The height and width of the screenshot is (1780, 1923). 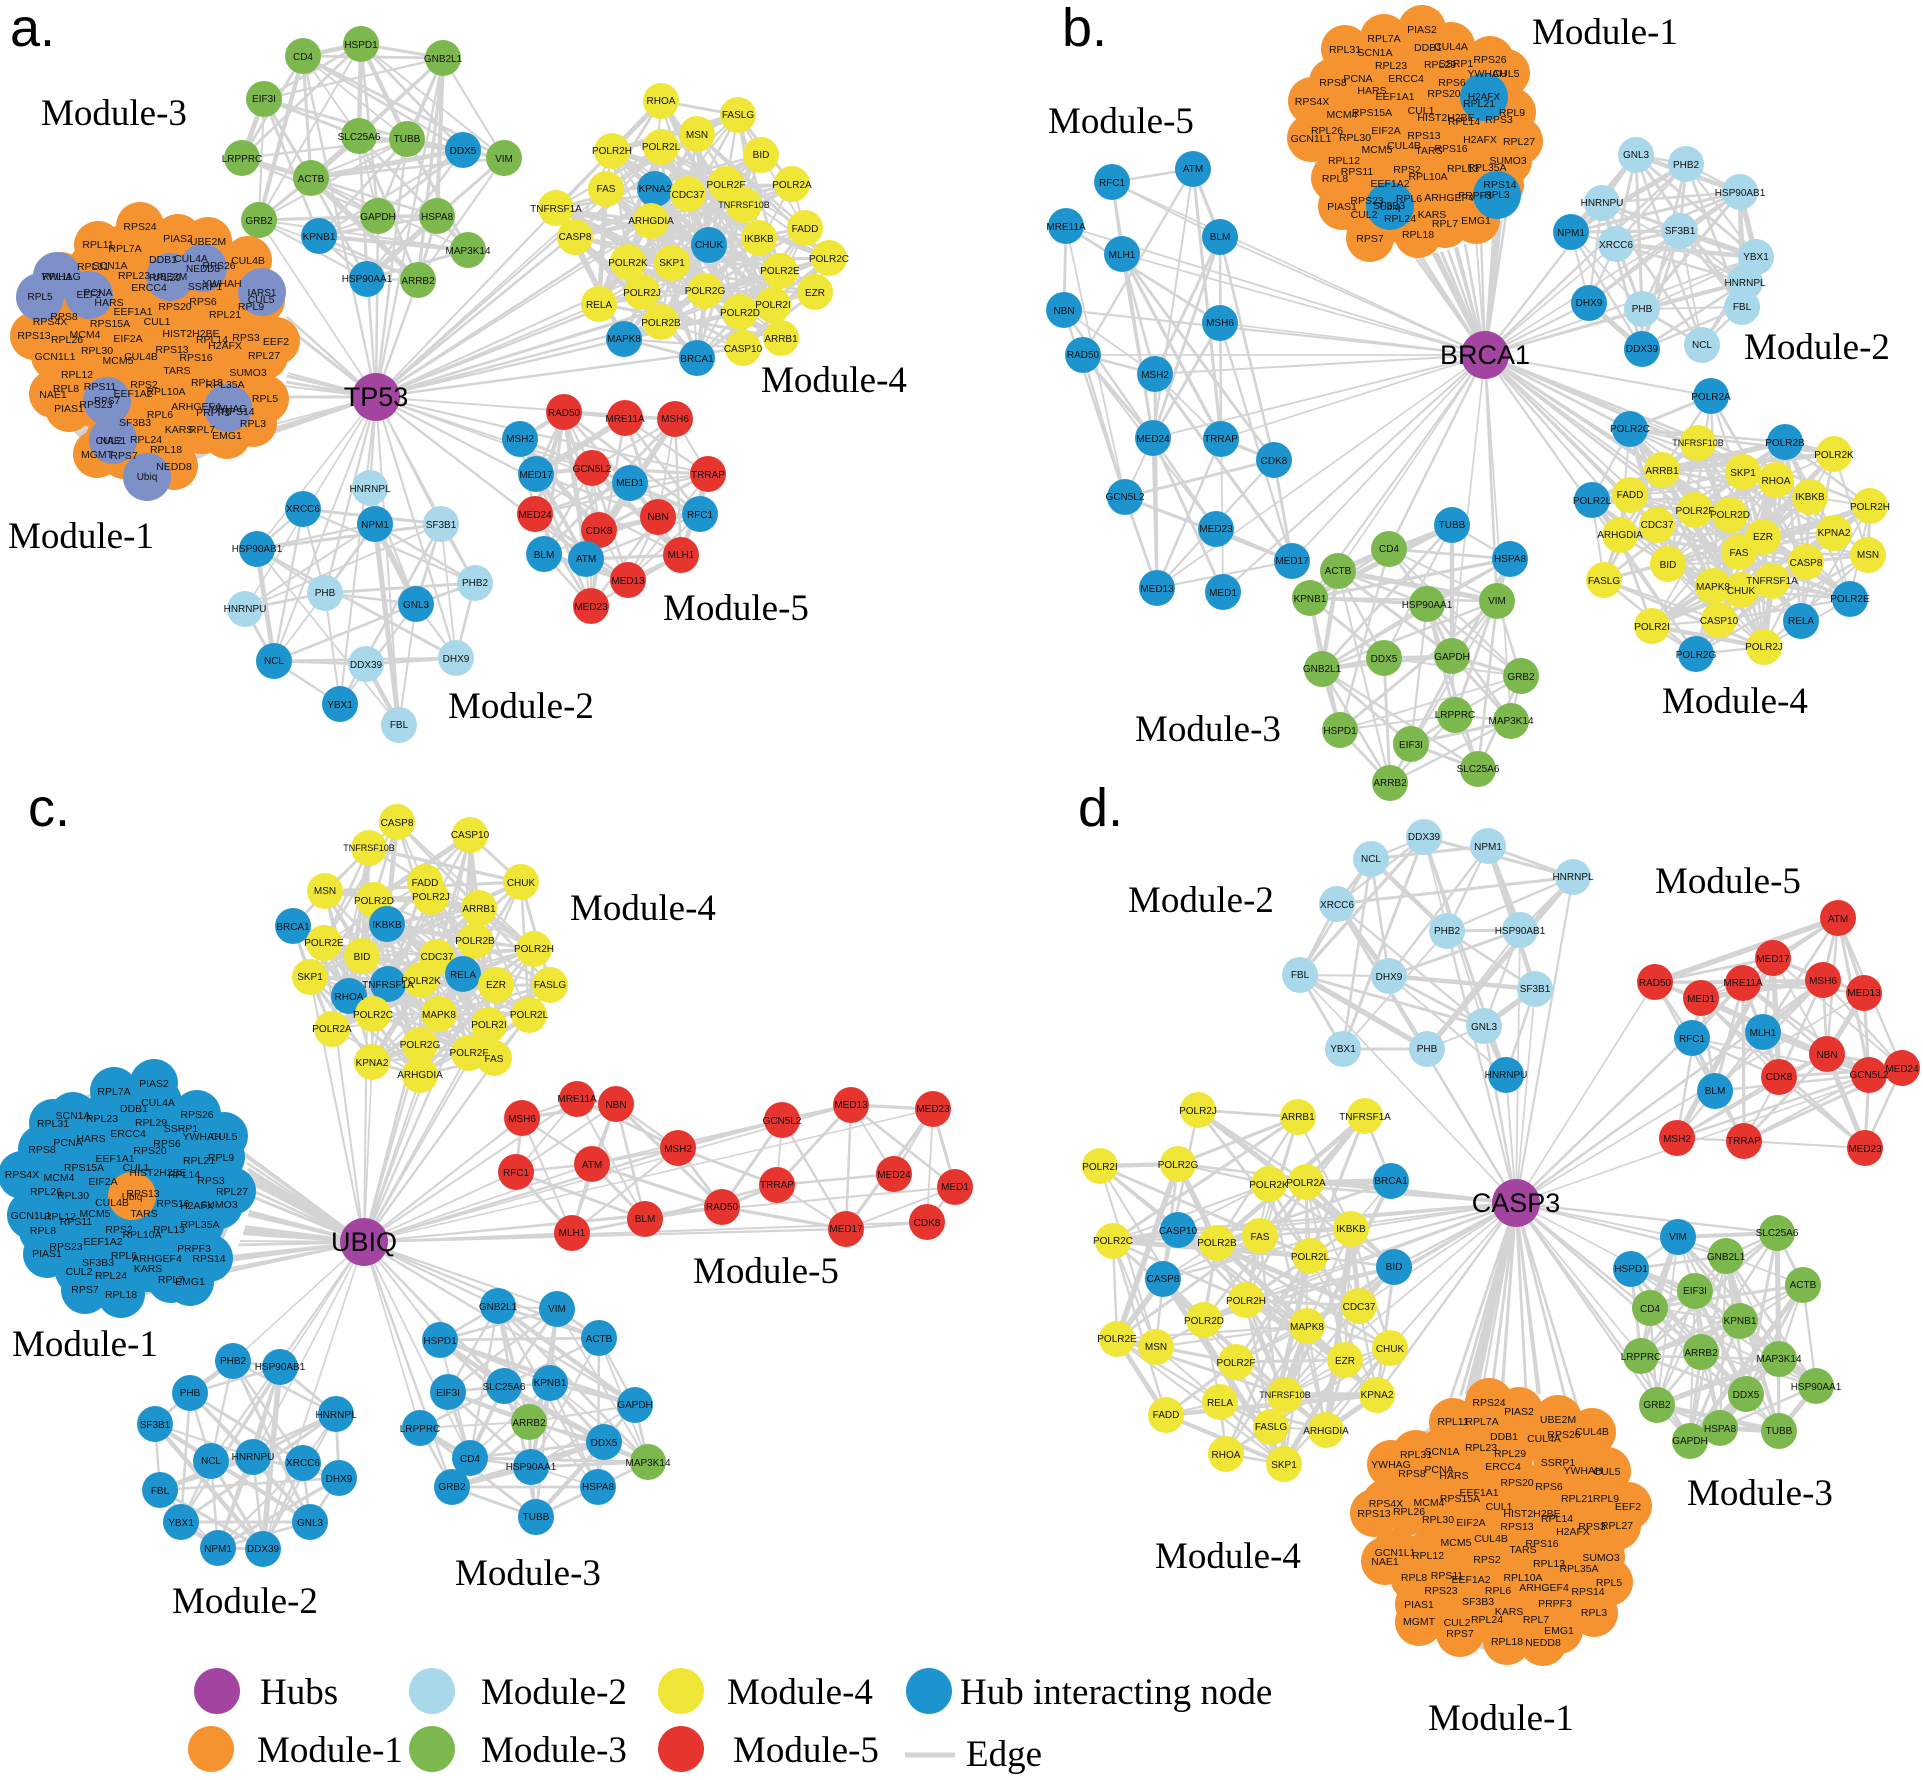 What do you see at coordinates (166, 450) in the screenshot?
I see `svg-text: RPL18` at bounding box center [166, 450].